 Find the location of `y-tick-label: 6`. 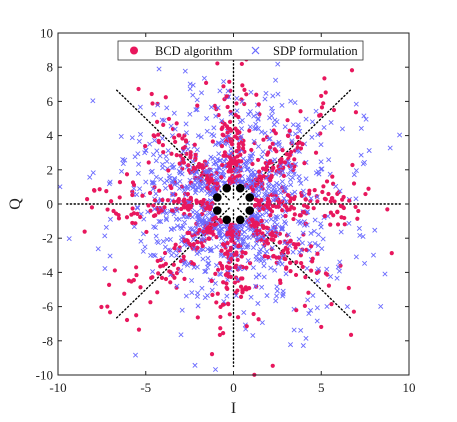

y-tick-label: 6 is located at coordinates (50, 101).